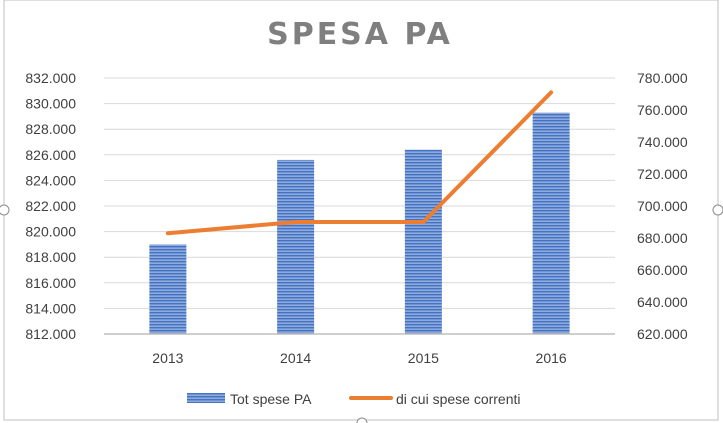 This screenshot has width=723, height=423. Describe the element at coordinates (354, 399) in the screenshot. I see `legend: Tot spese PA di cui spese correnti` at that location.